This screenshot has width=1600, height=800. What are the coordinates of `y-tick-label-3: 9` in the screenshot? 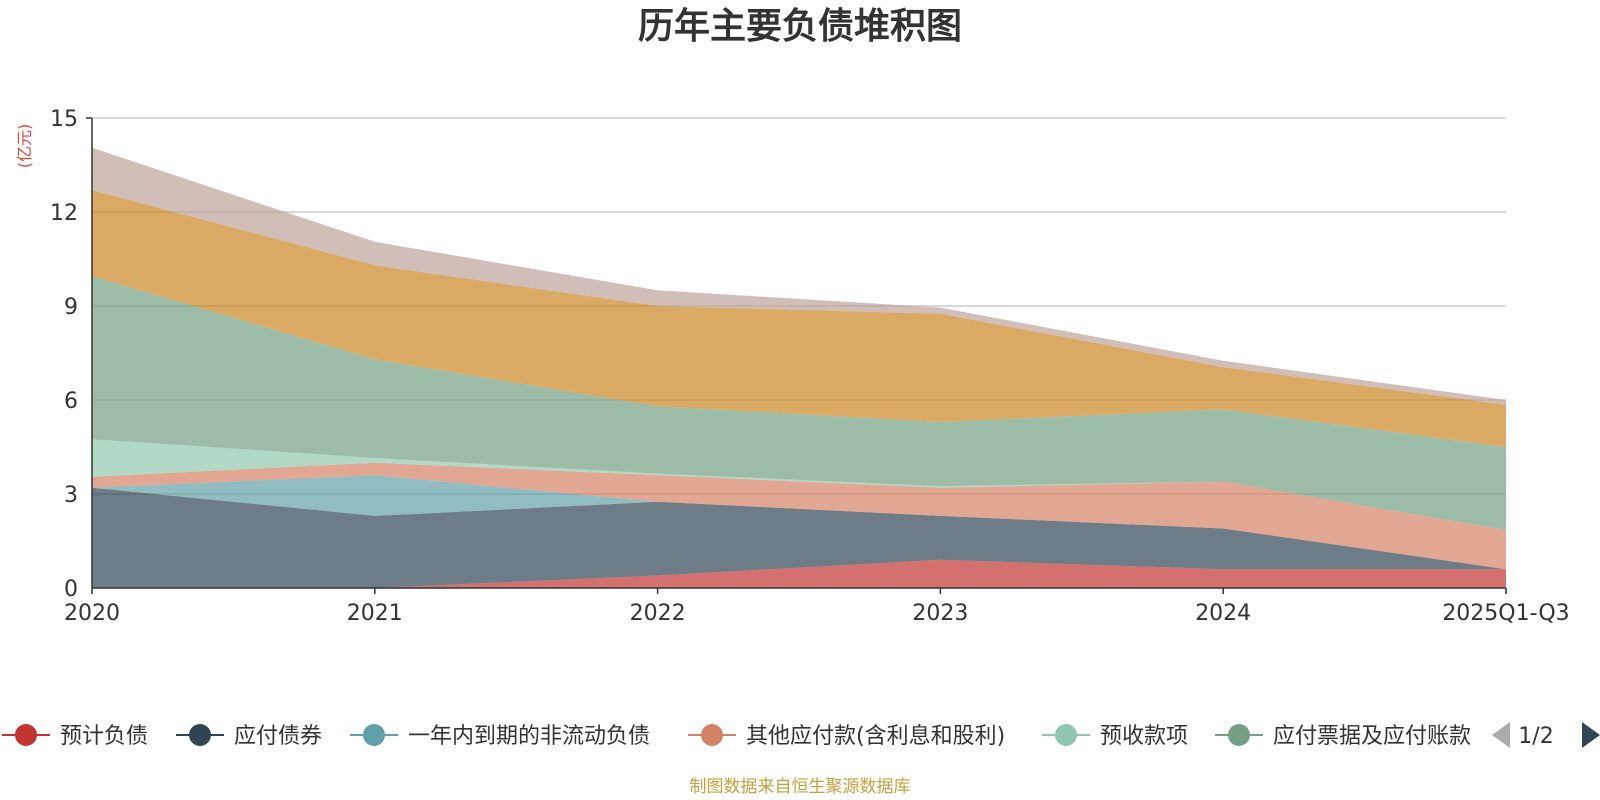 It's located at (71, 307).